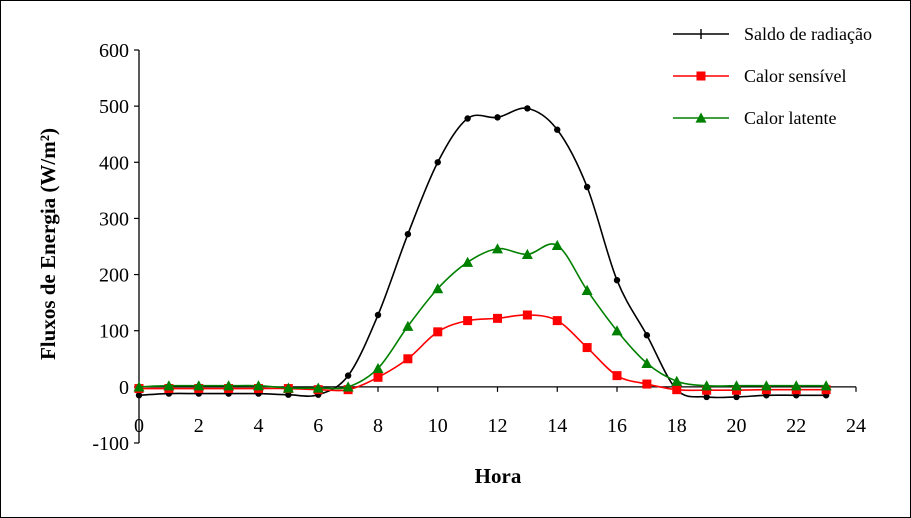 This screenshot has width=911, height=518. What do you see at coordinates (856, 426) in the screenshot?
I see `x-tick-label: 24` at bounding box center [856, 426].